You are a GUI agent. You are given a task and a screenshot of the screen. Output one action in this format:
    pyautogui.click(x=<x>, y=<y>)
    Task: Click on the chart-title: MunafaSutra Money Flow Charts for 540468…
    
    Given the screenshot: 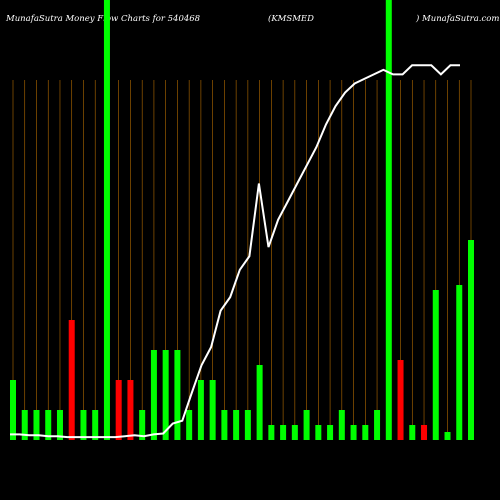 What is the action you would take?
    pyautogui.click(x=253, y=21)
    